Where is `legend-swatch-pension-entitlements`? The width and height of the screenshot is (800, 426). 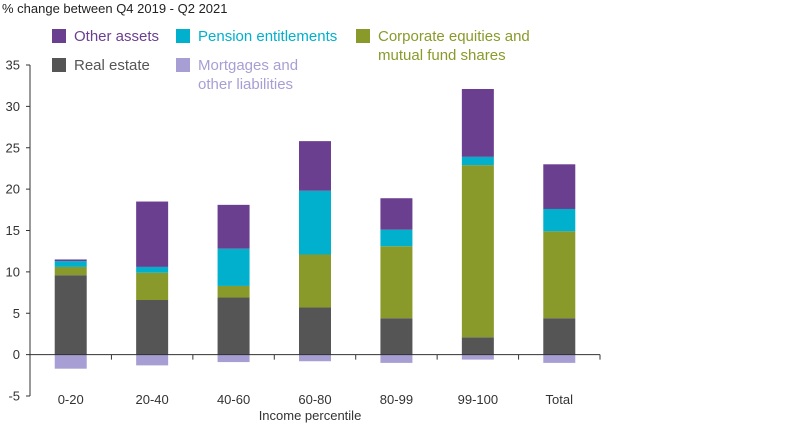
legend-swatch-pension-entitlements is located at coordinates (183, 36).